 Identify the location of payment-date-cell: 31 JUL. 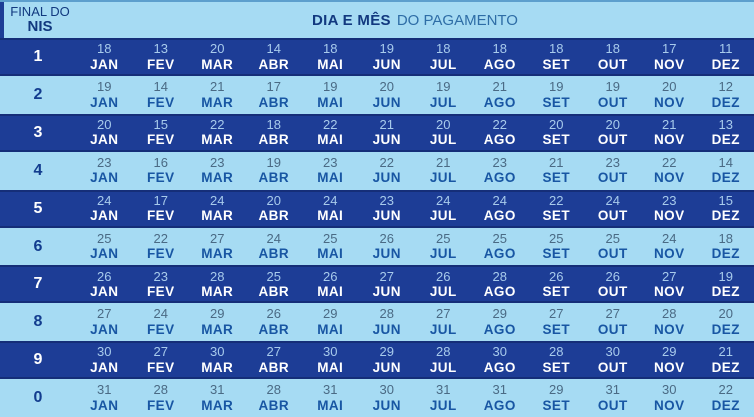
(443, 398).